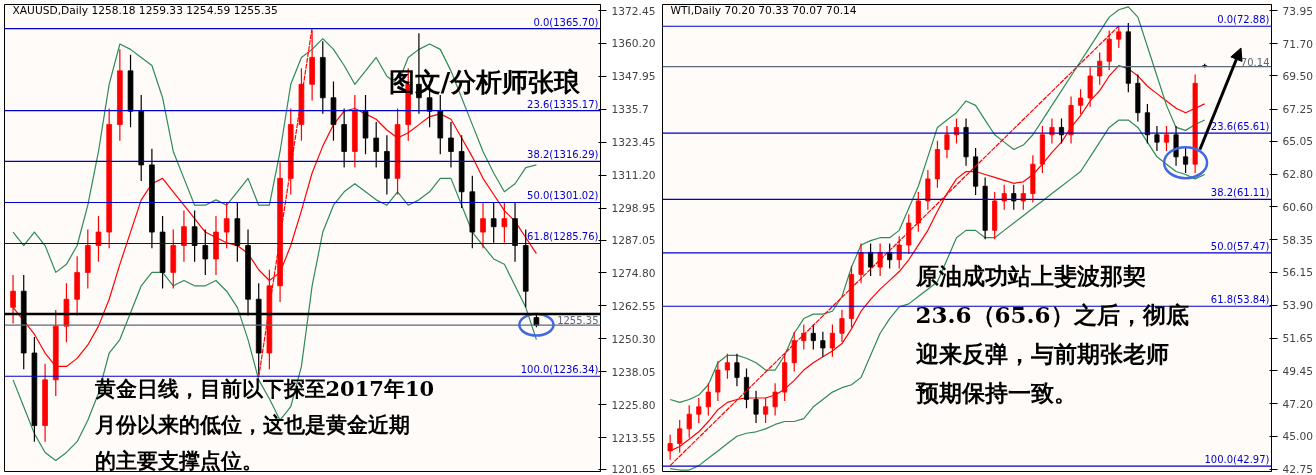 This screenshot has height=475, width=1316. What do you see at coordinates (1051, 333) in the screenshot?
I see `annotation: 原油成功站上斐波那契23.6（65.6）之后，彻底迎来反弹，与前期张老师预期保持一致。` at bounding box center [1051, 333].